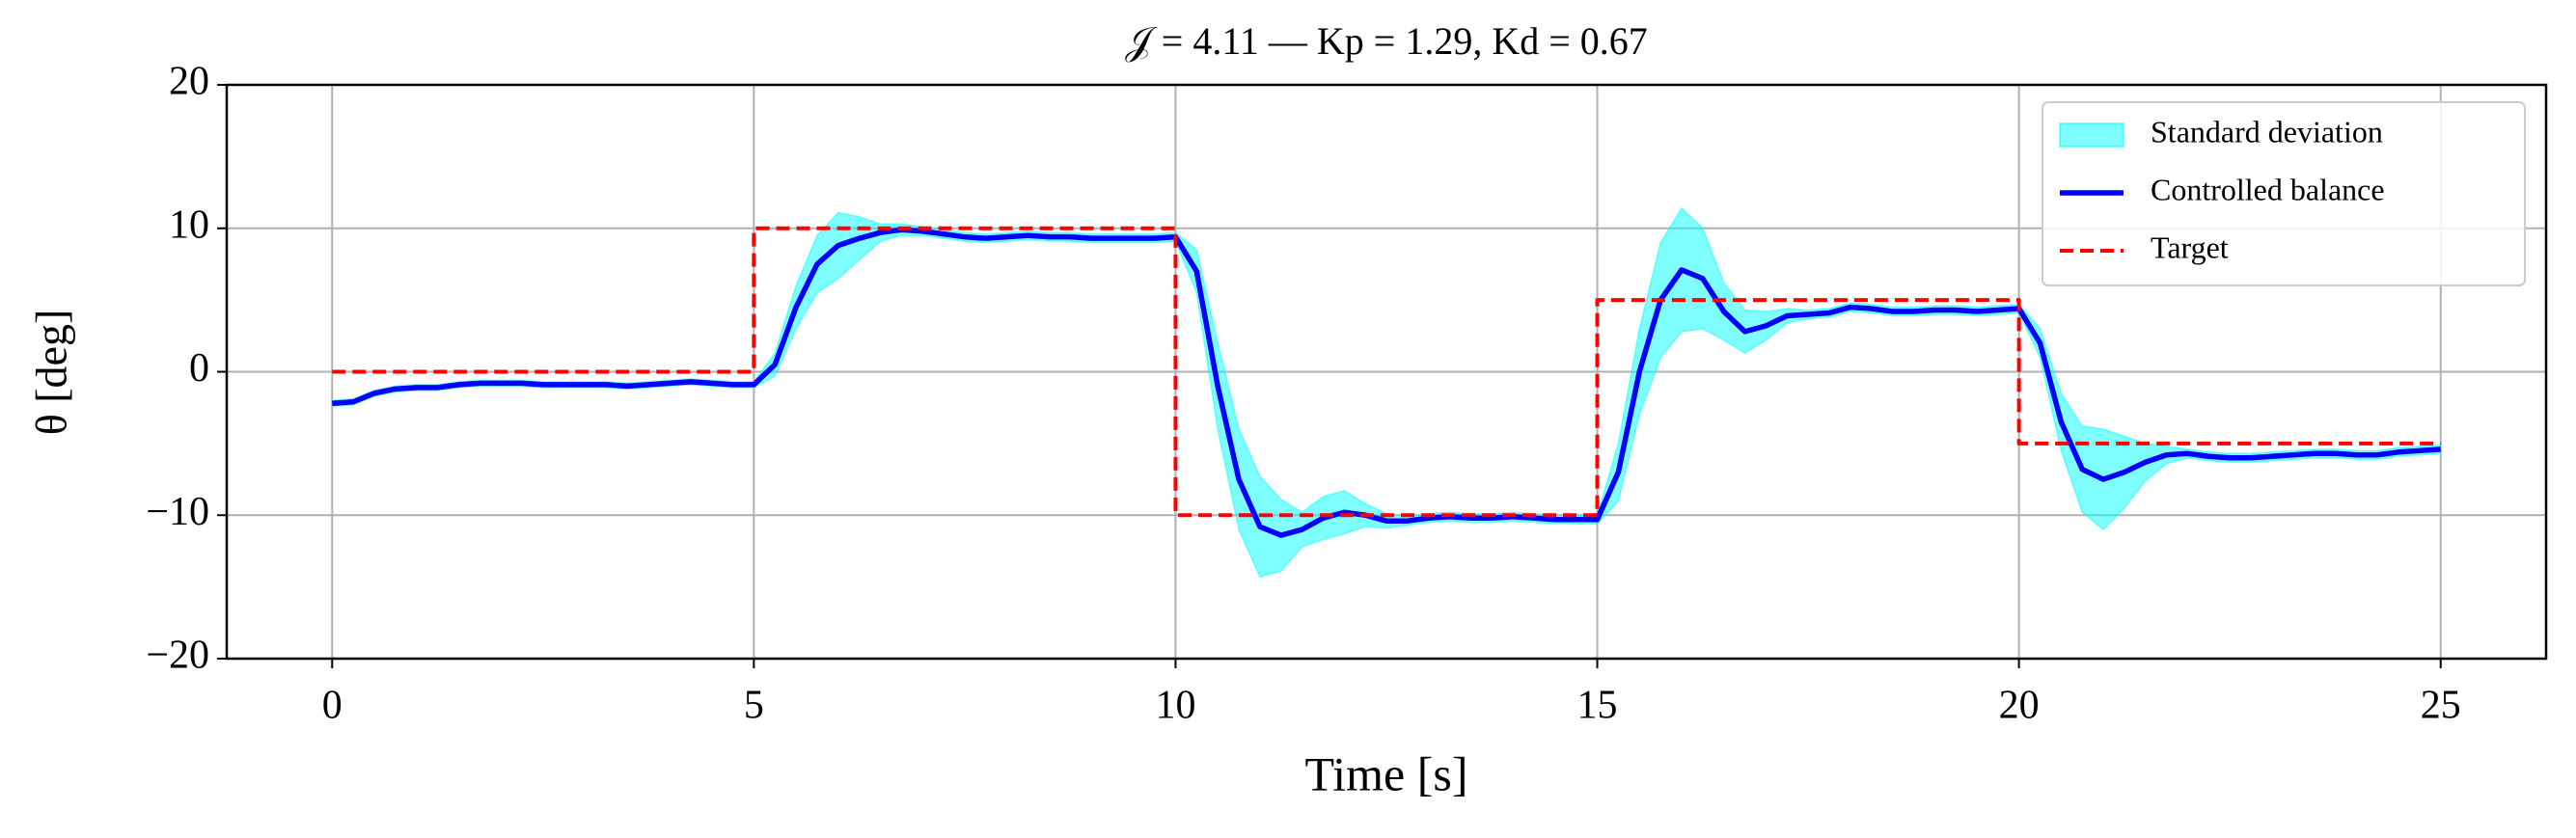 Image resolution: width=2576 pixels, height=838 pixels. I want to click on y-tick-label: −20, so click(178, 656).